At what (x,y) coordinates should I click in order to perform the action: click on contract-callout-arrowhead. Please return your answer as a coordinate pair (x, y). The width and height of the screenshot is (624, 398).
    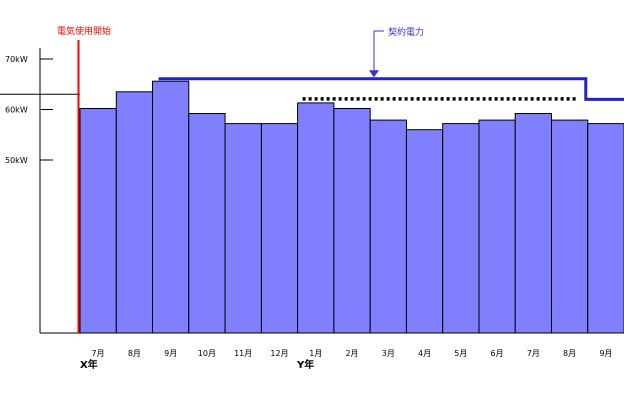
    Looking at the image, I should click on (374, 74).